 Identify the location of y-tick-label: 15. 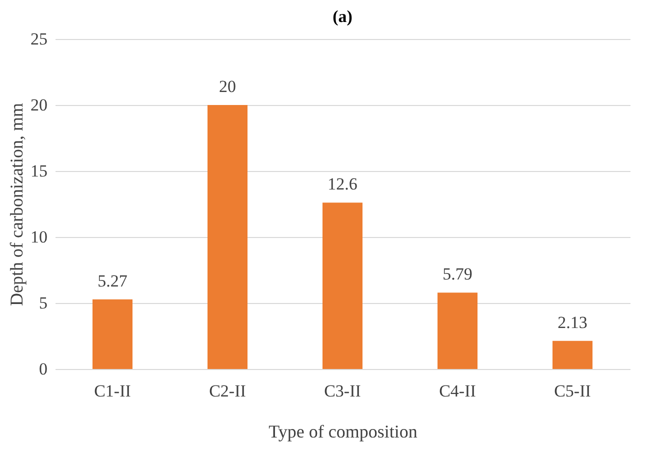
(39, 171).